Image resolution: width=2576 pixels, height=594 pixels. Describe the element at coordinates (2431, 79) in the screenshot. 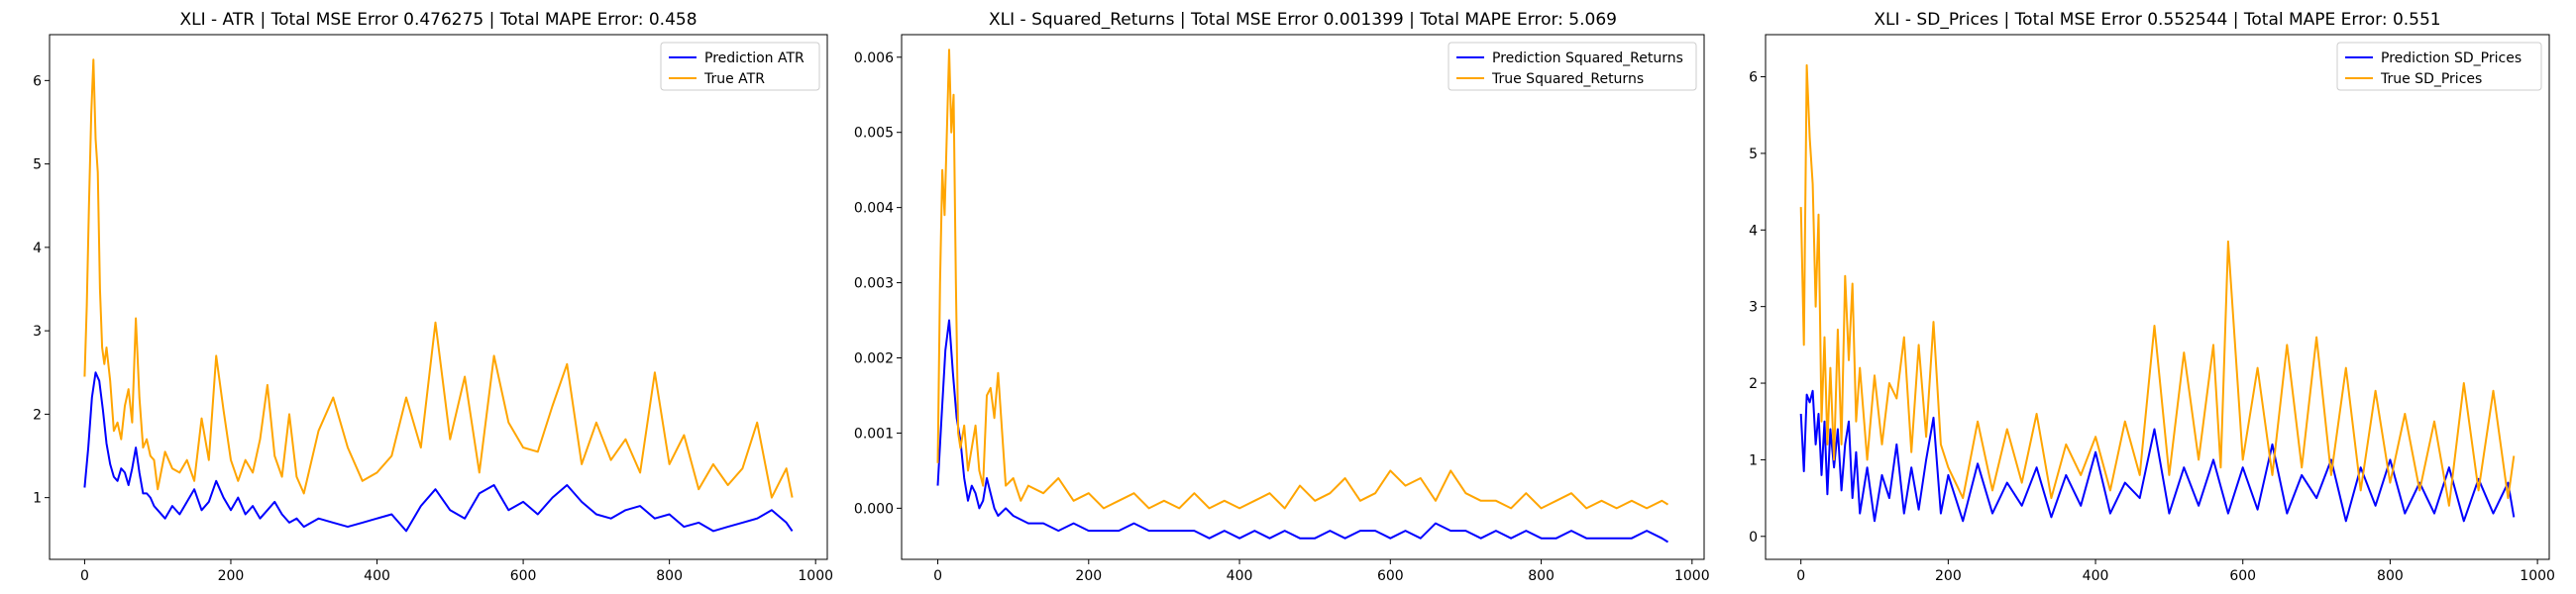

I see `legend-label: True SD_Prices` at that location.